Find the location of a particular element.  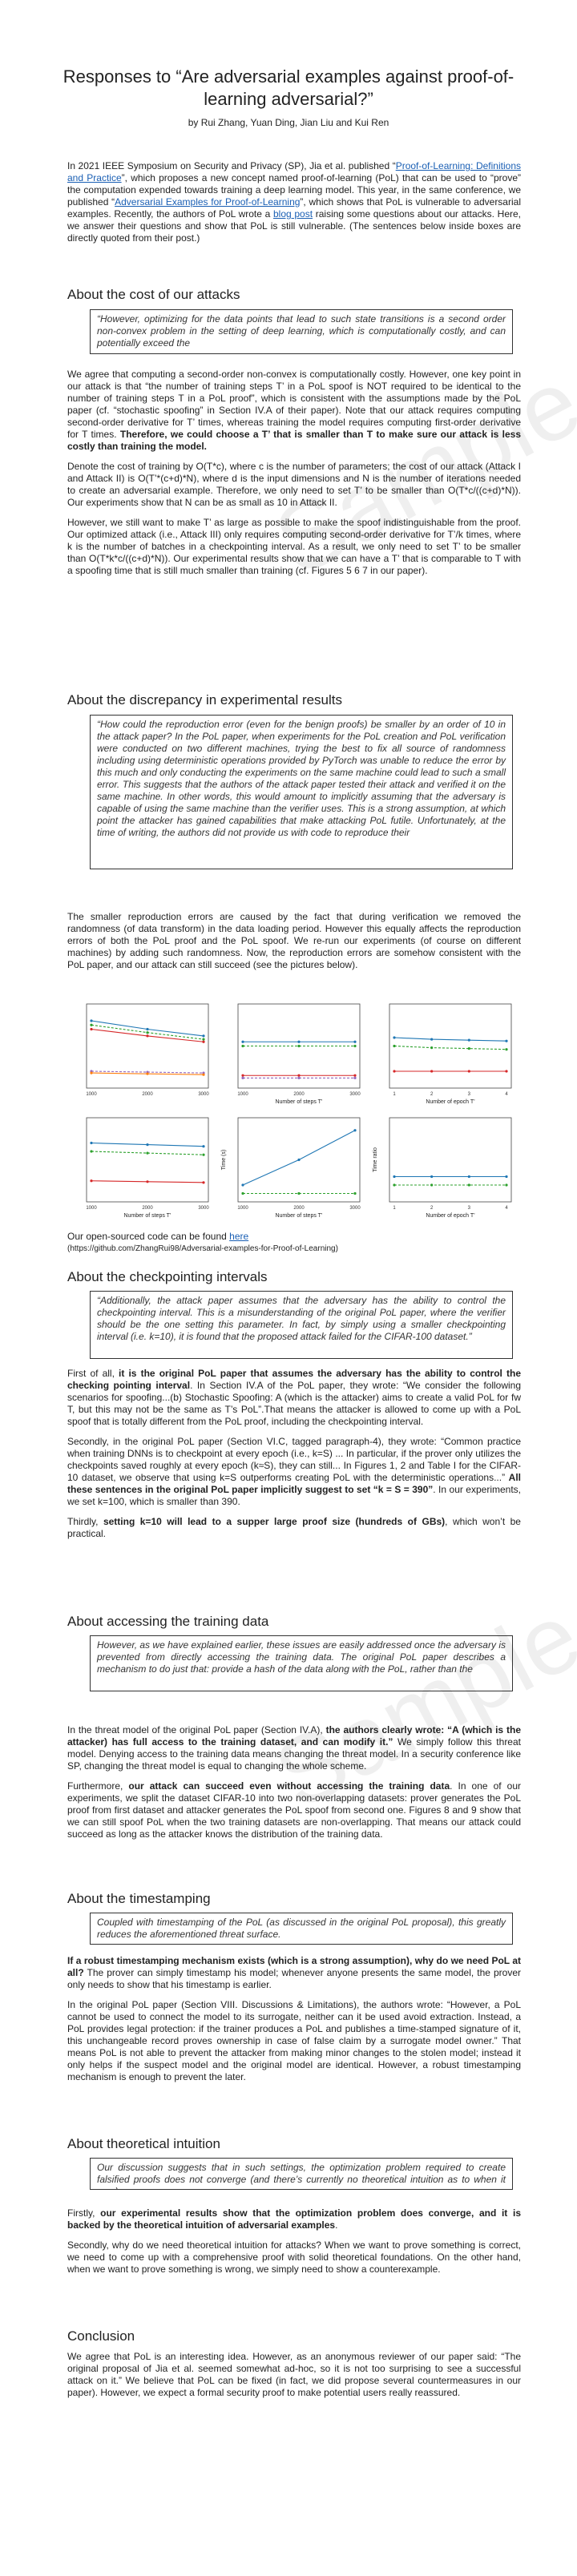

section-heading-checkpoint: About the checkpointing intervals is located at coordinates (167, 1276).